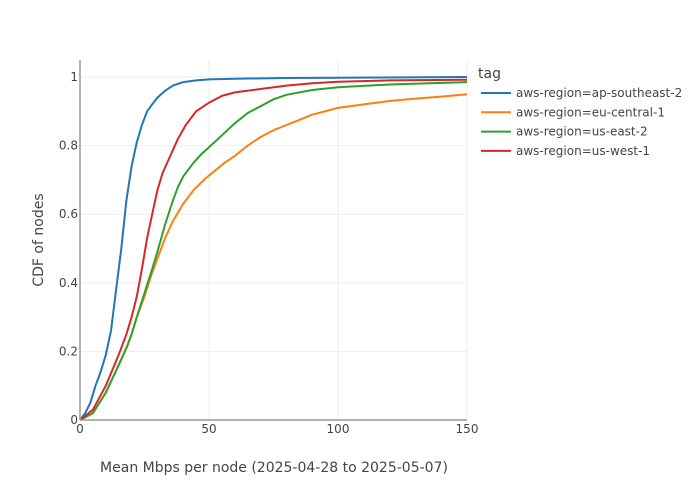 The image size is (700, 500). What do you see at coordinates (39, 239) in the screenshot?
I see `y-axis-title: CDF of nodes` at bounding box center [39, 239].